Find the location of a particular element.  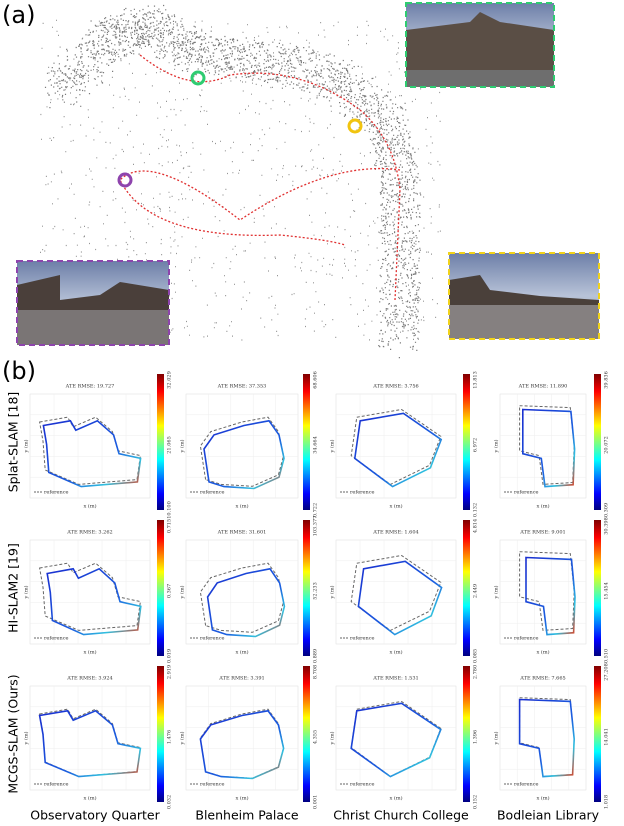

colorbar-label: 2.919 is located at coordinates (170, 672).